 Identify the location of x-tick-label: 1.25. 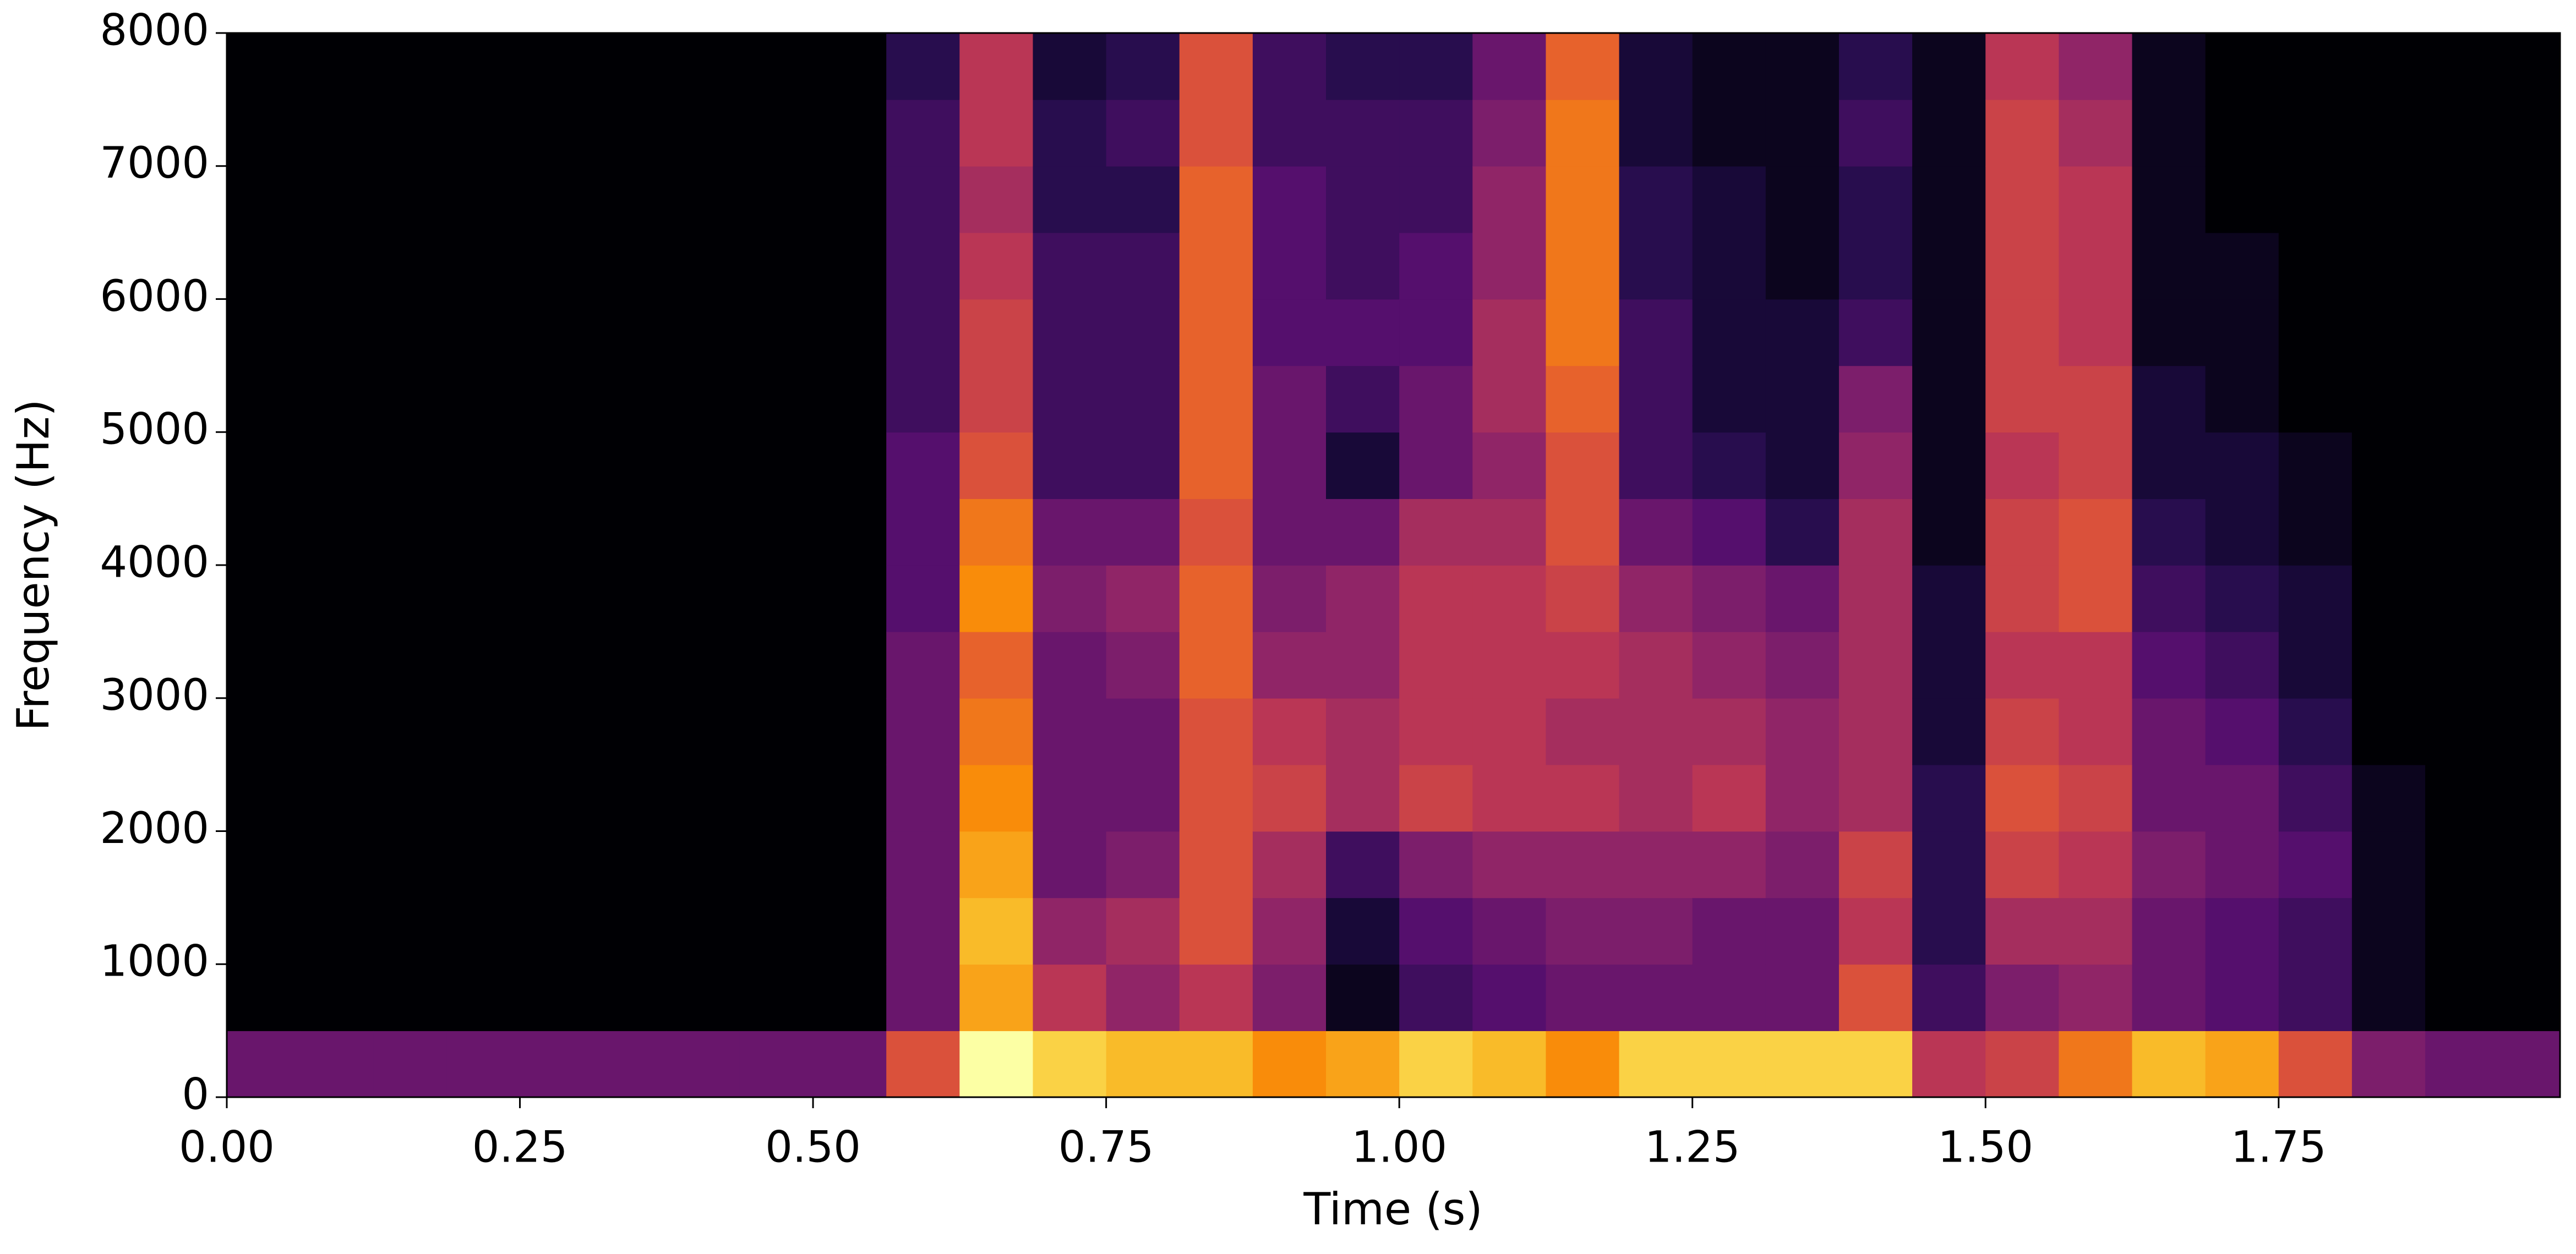
(1692, 1147).